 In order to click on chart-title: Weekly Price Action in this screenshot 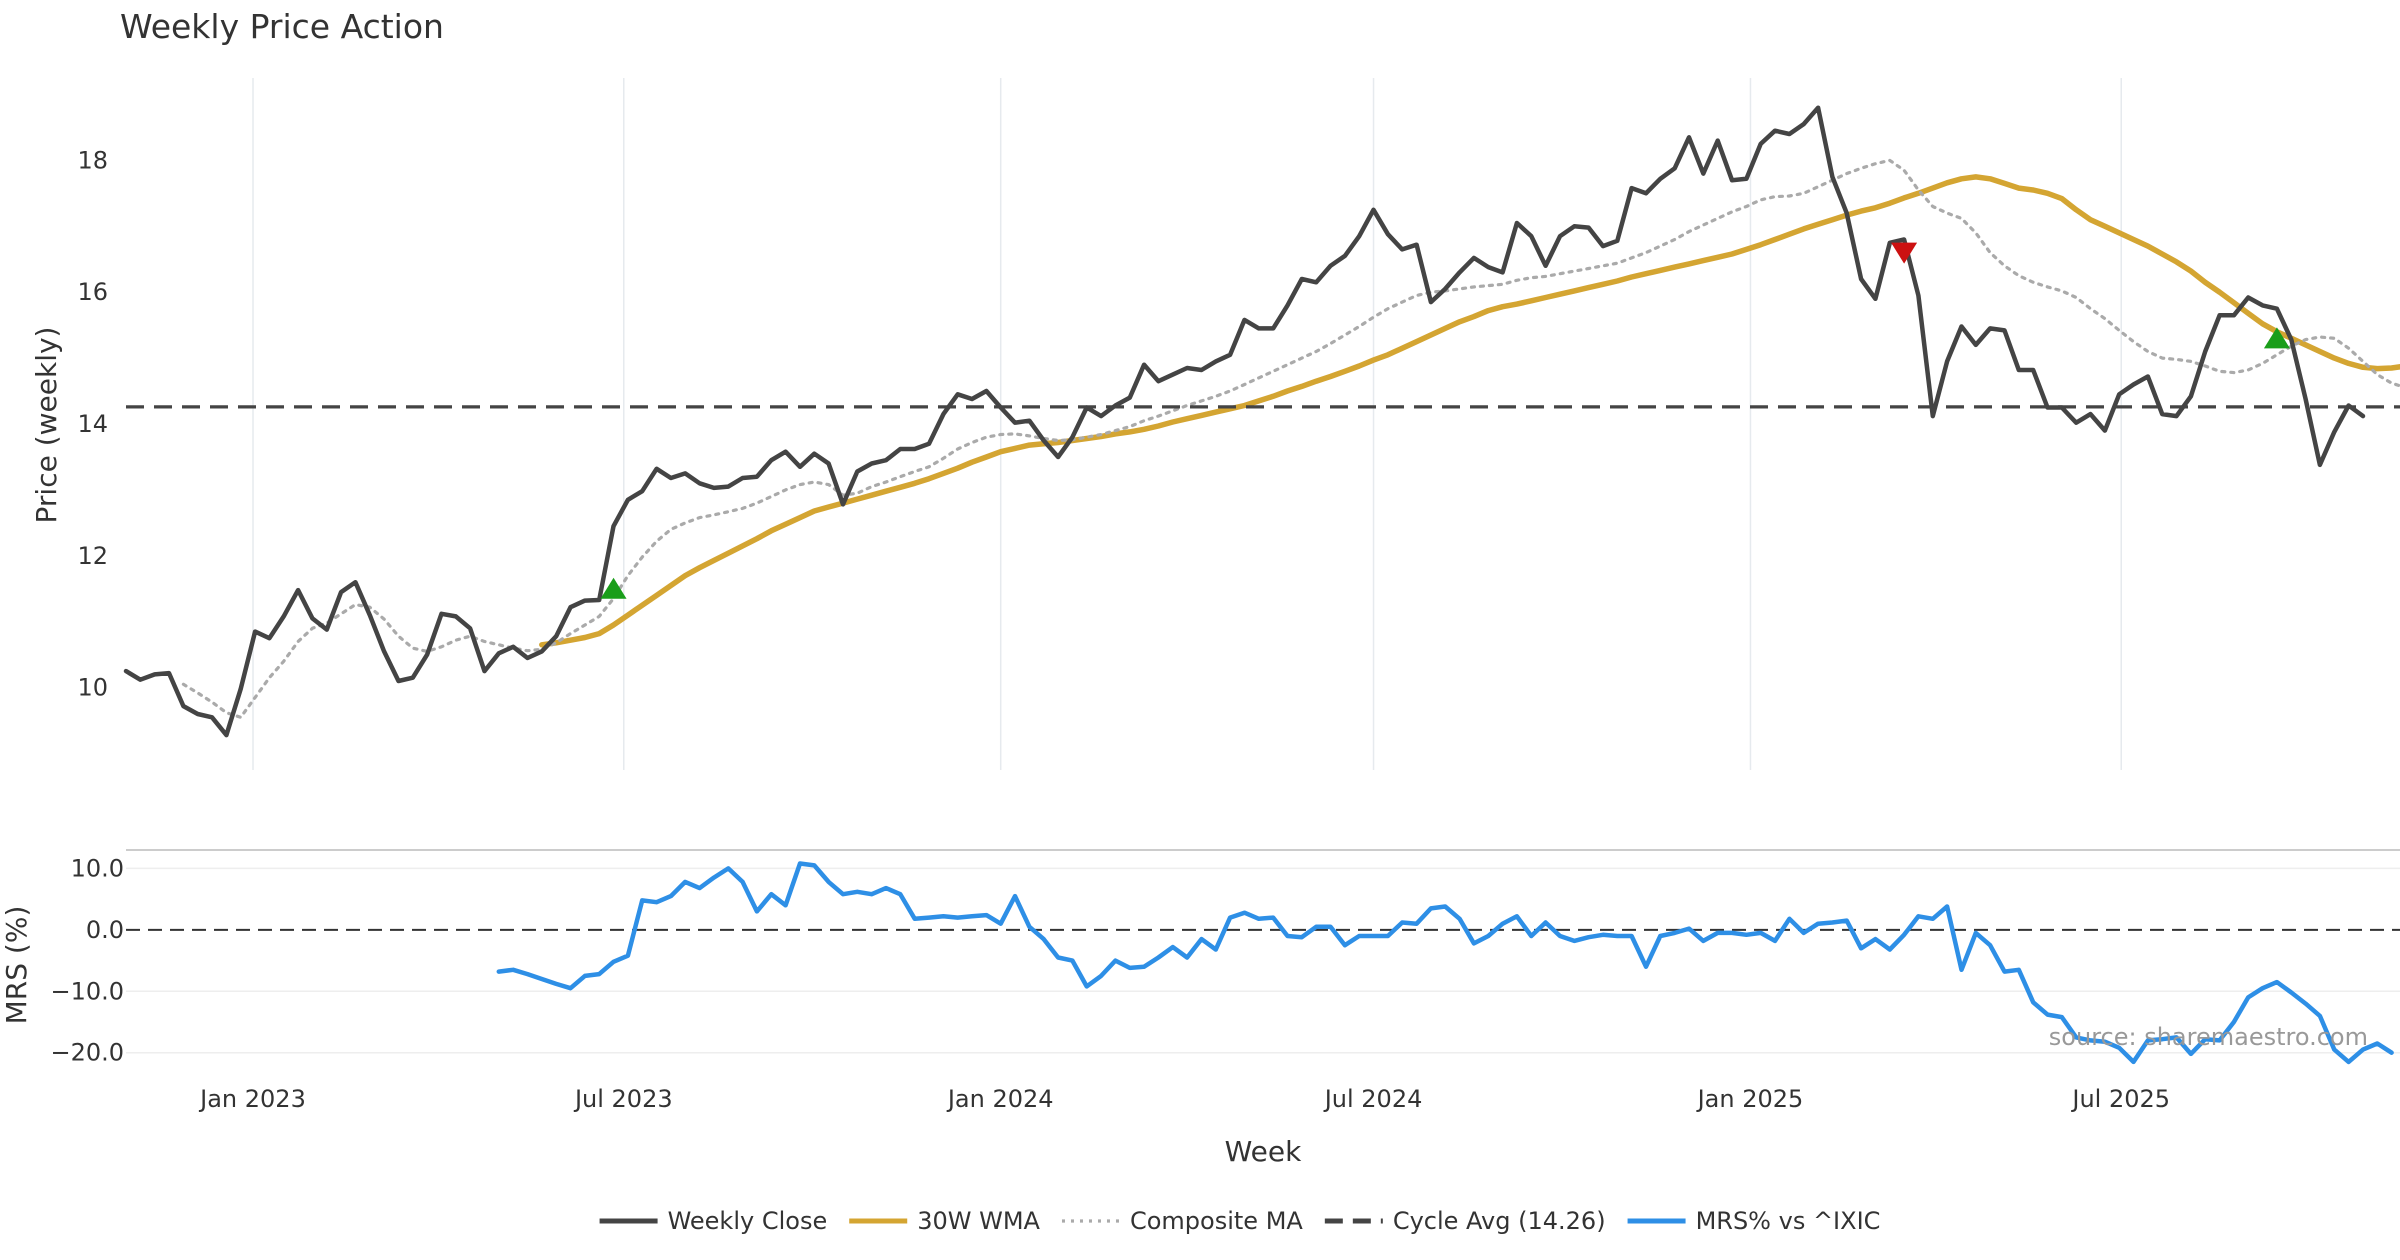, I will do `click(282, 26)`.